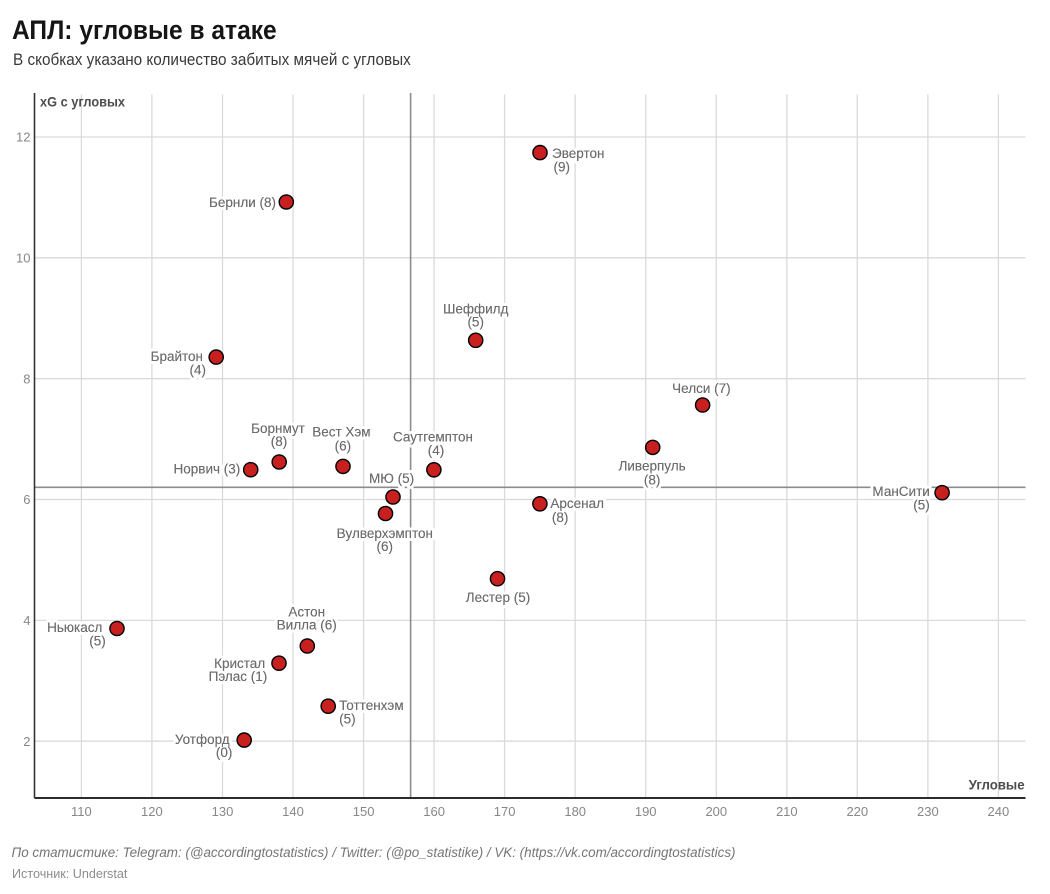  What do you see at coordinates (82, 102) in the screenshot?
I see `svg-text: xG с угловых` at bounding box center [82, 102].